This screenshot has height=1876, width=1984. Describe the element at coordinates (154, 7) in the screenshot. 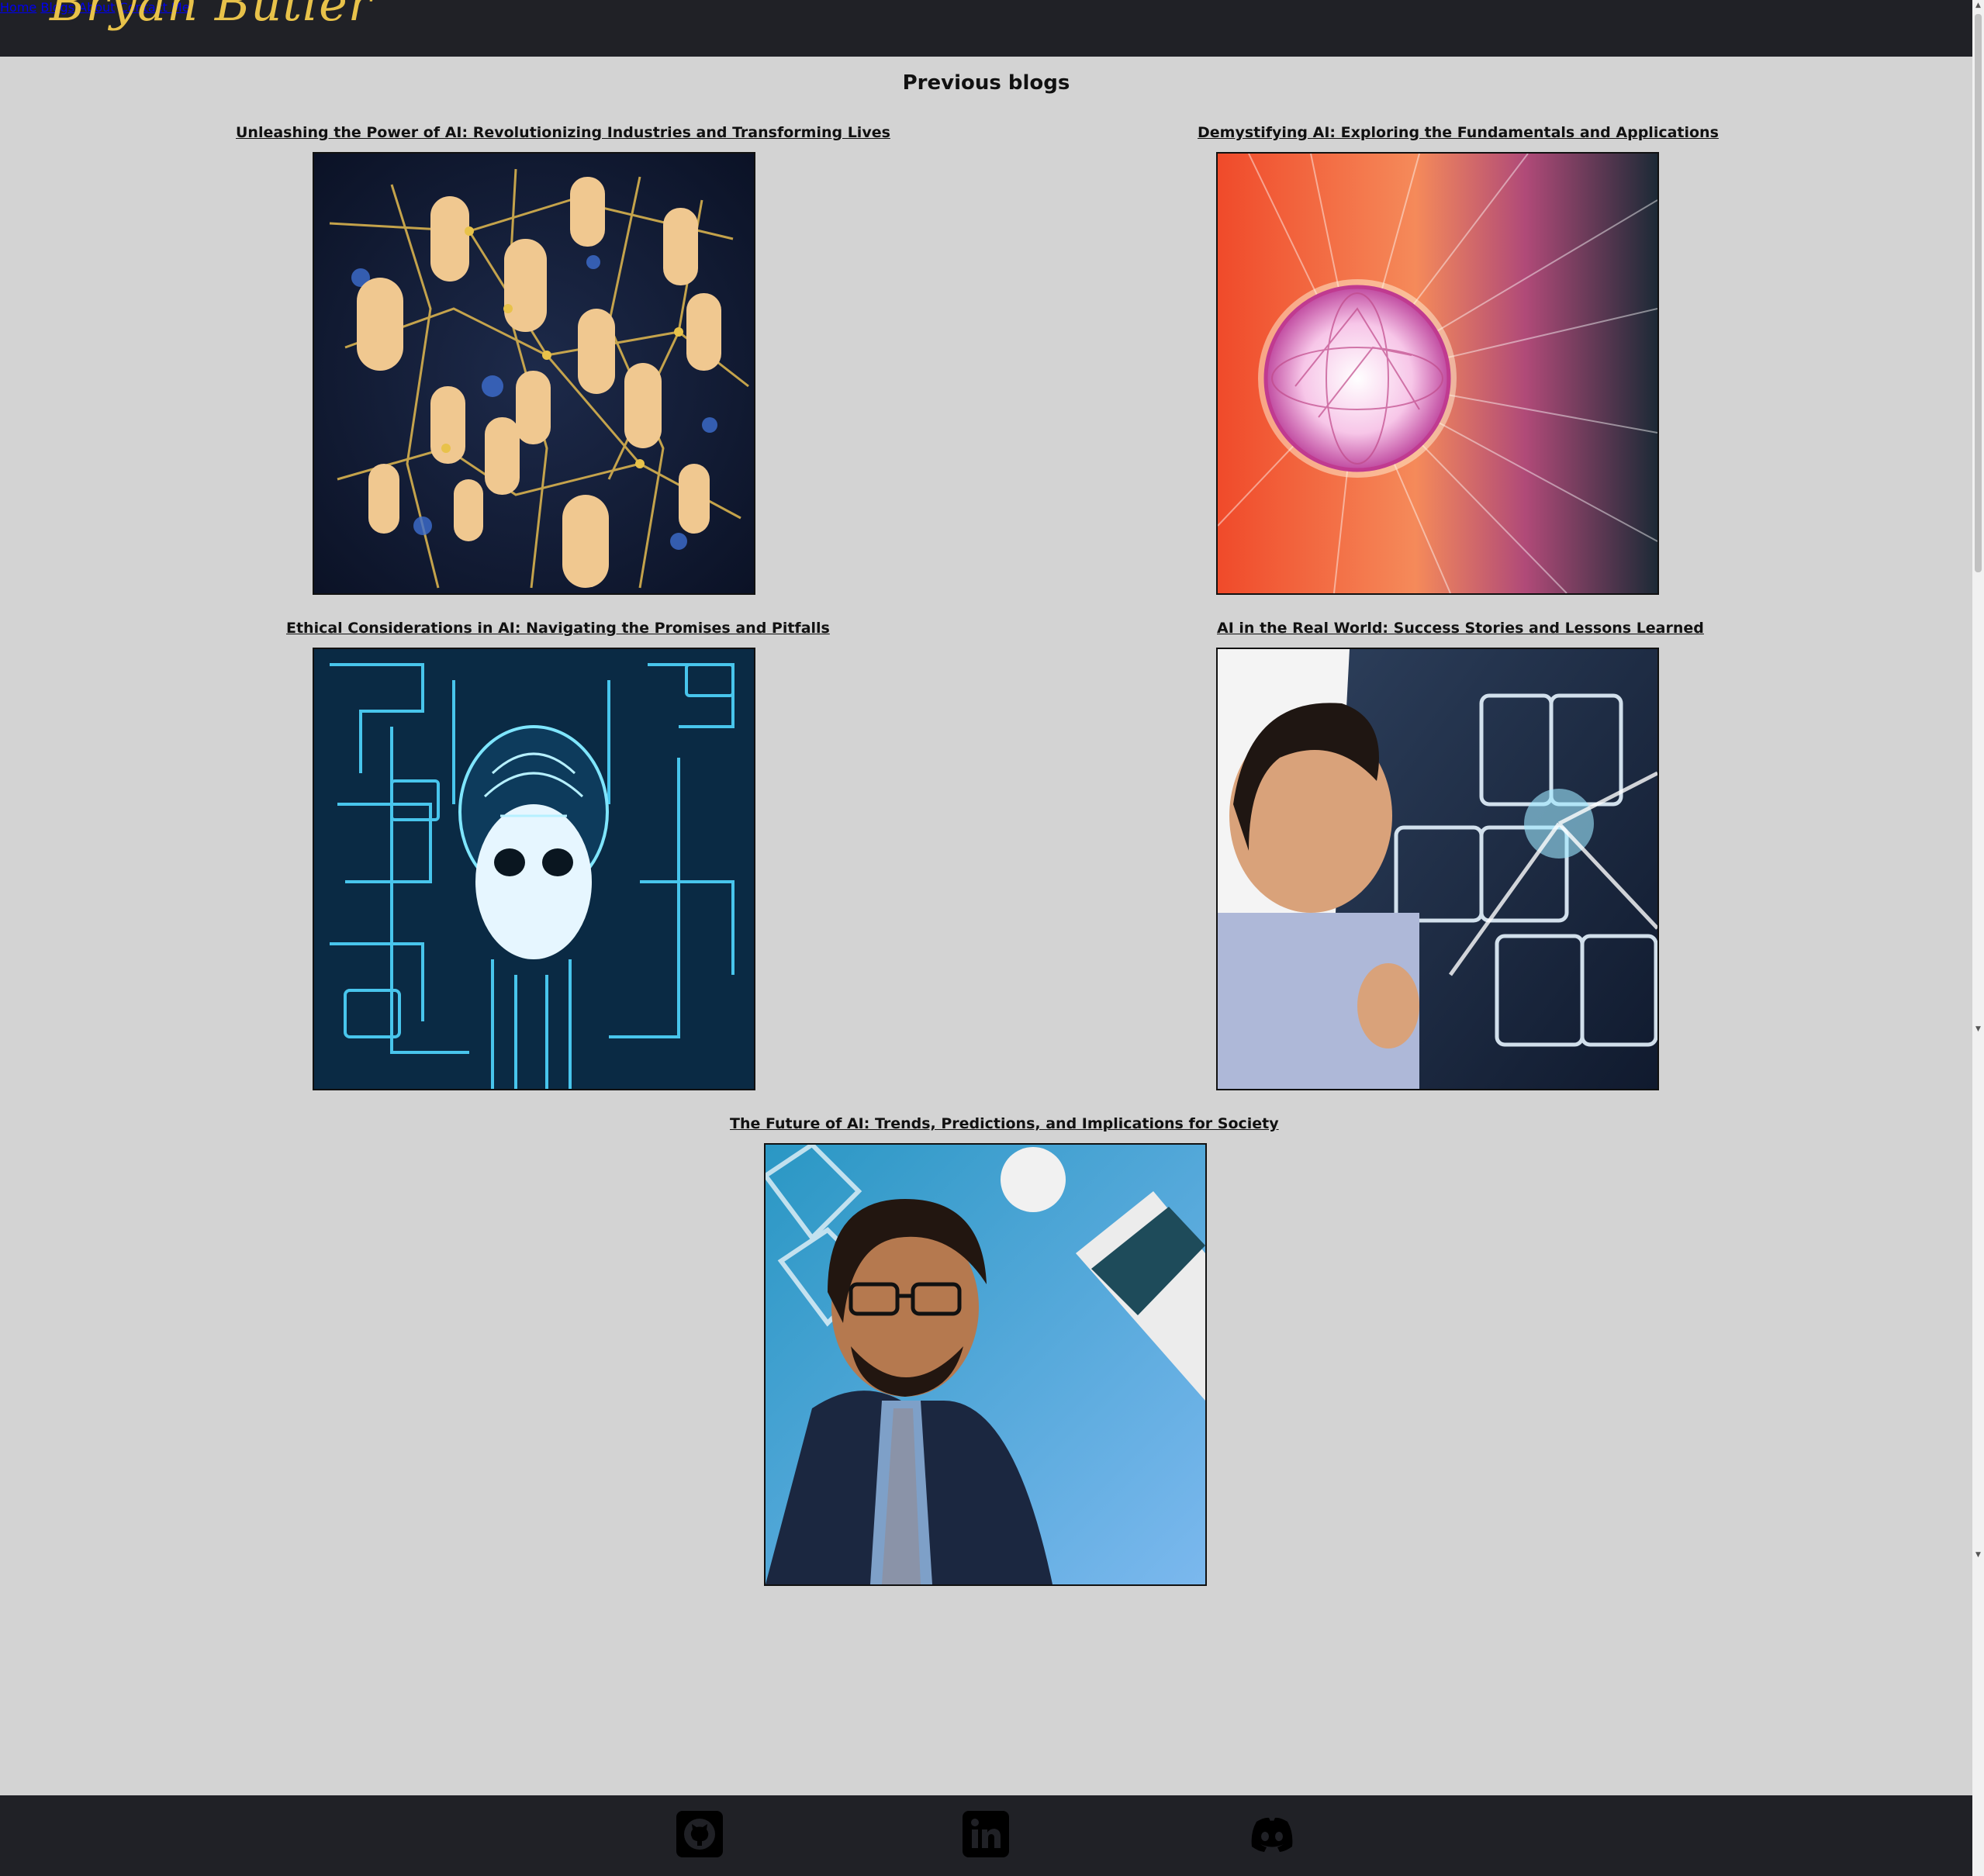

I see `nav-contact-me: Contact Me` at that location.